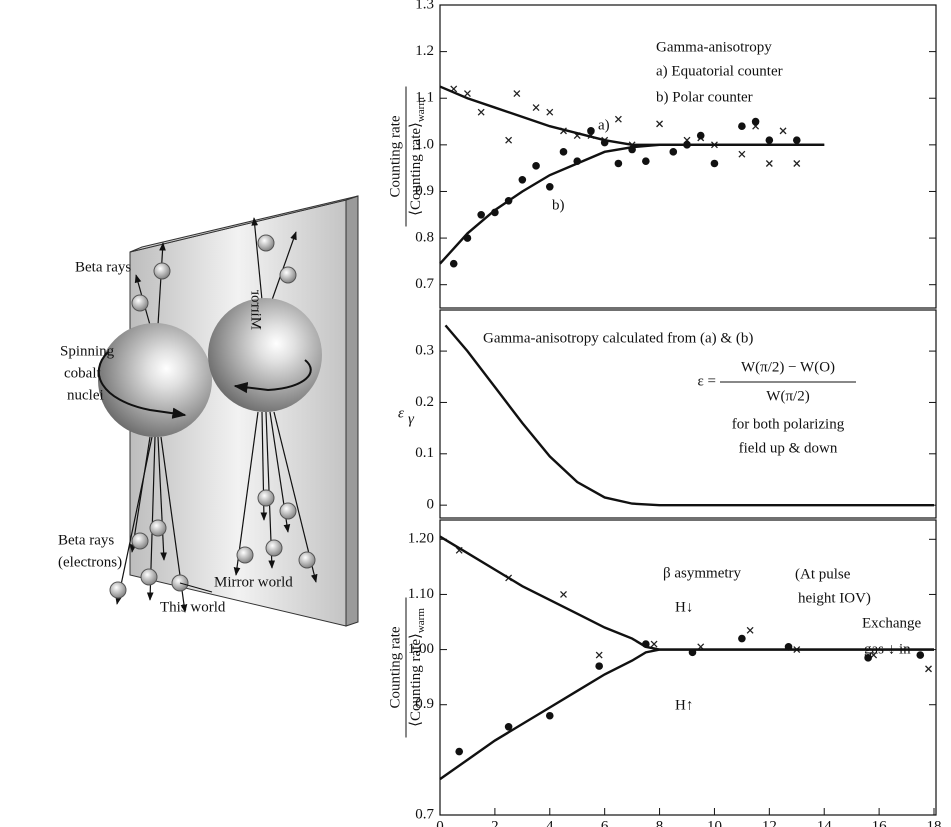 The height and width of the screenshot is (827, 951). What do you see at coordinates (85, 395) in the screenshot?
I see `illustration-label: nuclei` at bounding box center [85, 395].